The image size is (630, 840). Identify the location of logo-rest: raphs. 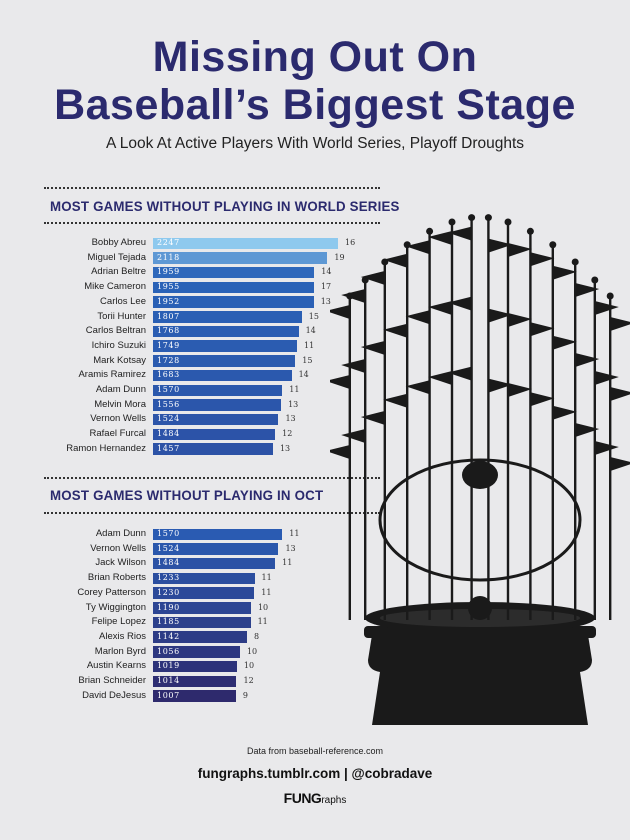
(334, 800).